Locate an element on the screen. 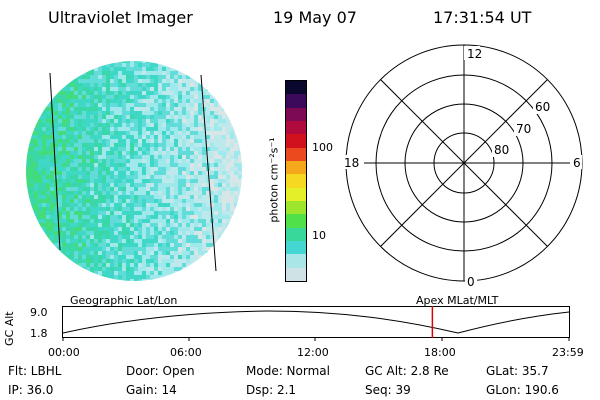  filter-label: Flt: LBHL is located at coordinates (35, 371).